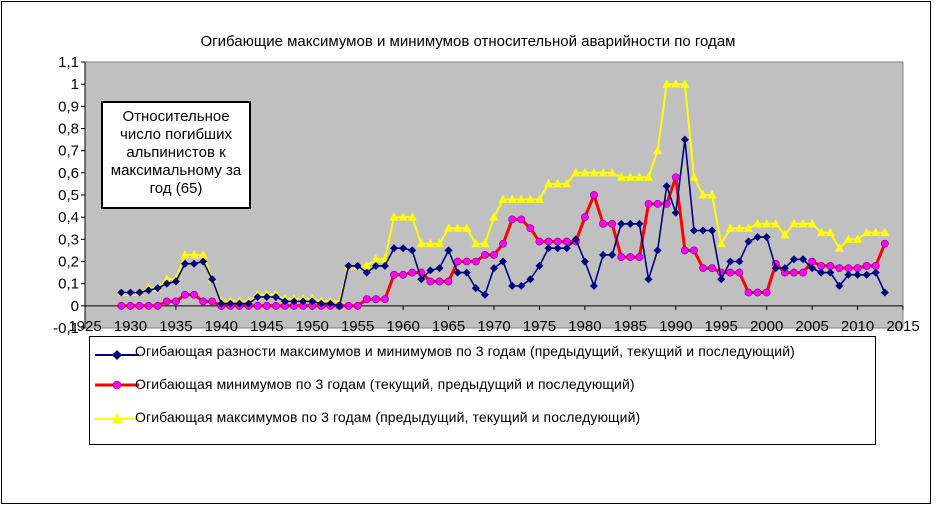 The height and width of the screenshot is (506, 936). What do you see at coordinates (117, 385) in the screenshot?
I see `legend-marker-min` at bounding box center [117, 385].